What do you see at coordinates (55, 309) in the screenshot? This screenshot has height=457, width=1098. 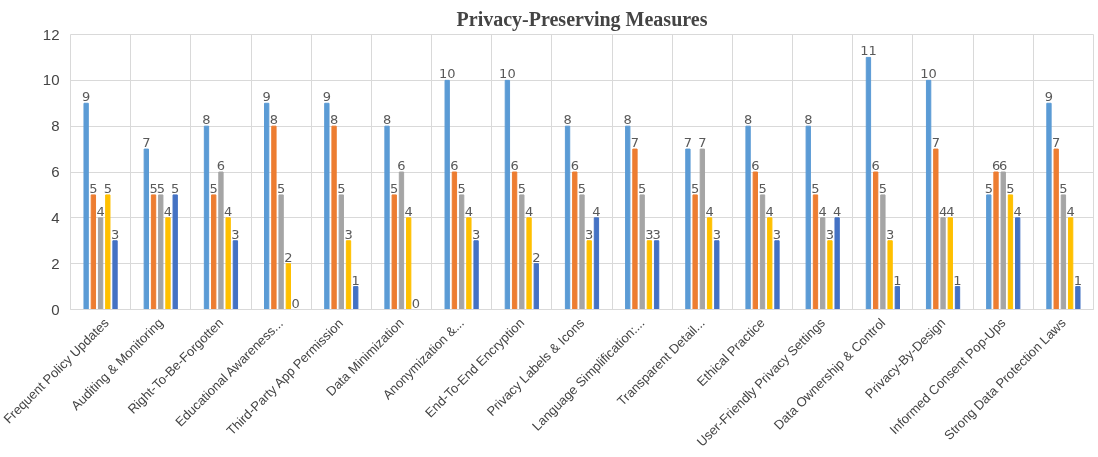 I see `y-tick-label: 0` at bounding box center [55, 309].